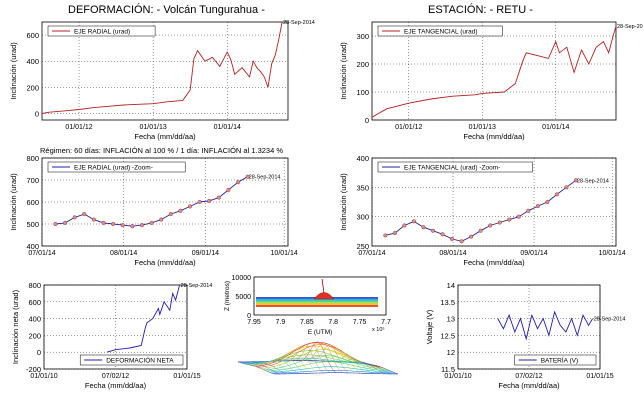 Image resolution: width=644 pixels, height=403 pixels. I want to click on x-tick-label: 08/01/14, so click(452, 253).